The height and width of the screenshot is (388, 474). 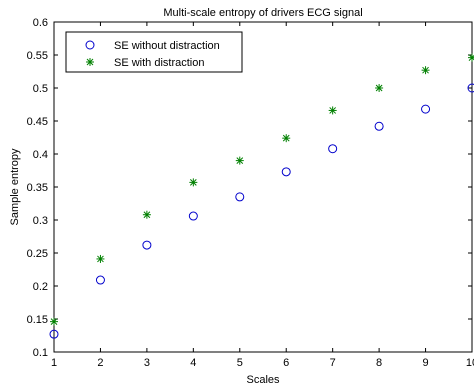 I want to click on y-tick-label: 0.6, so click(x=40, y=23).